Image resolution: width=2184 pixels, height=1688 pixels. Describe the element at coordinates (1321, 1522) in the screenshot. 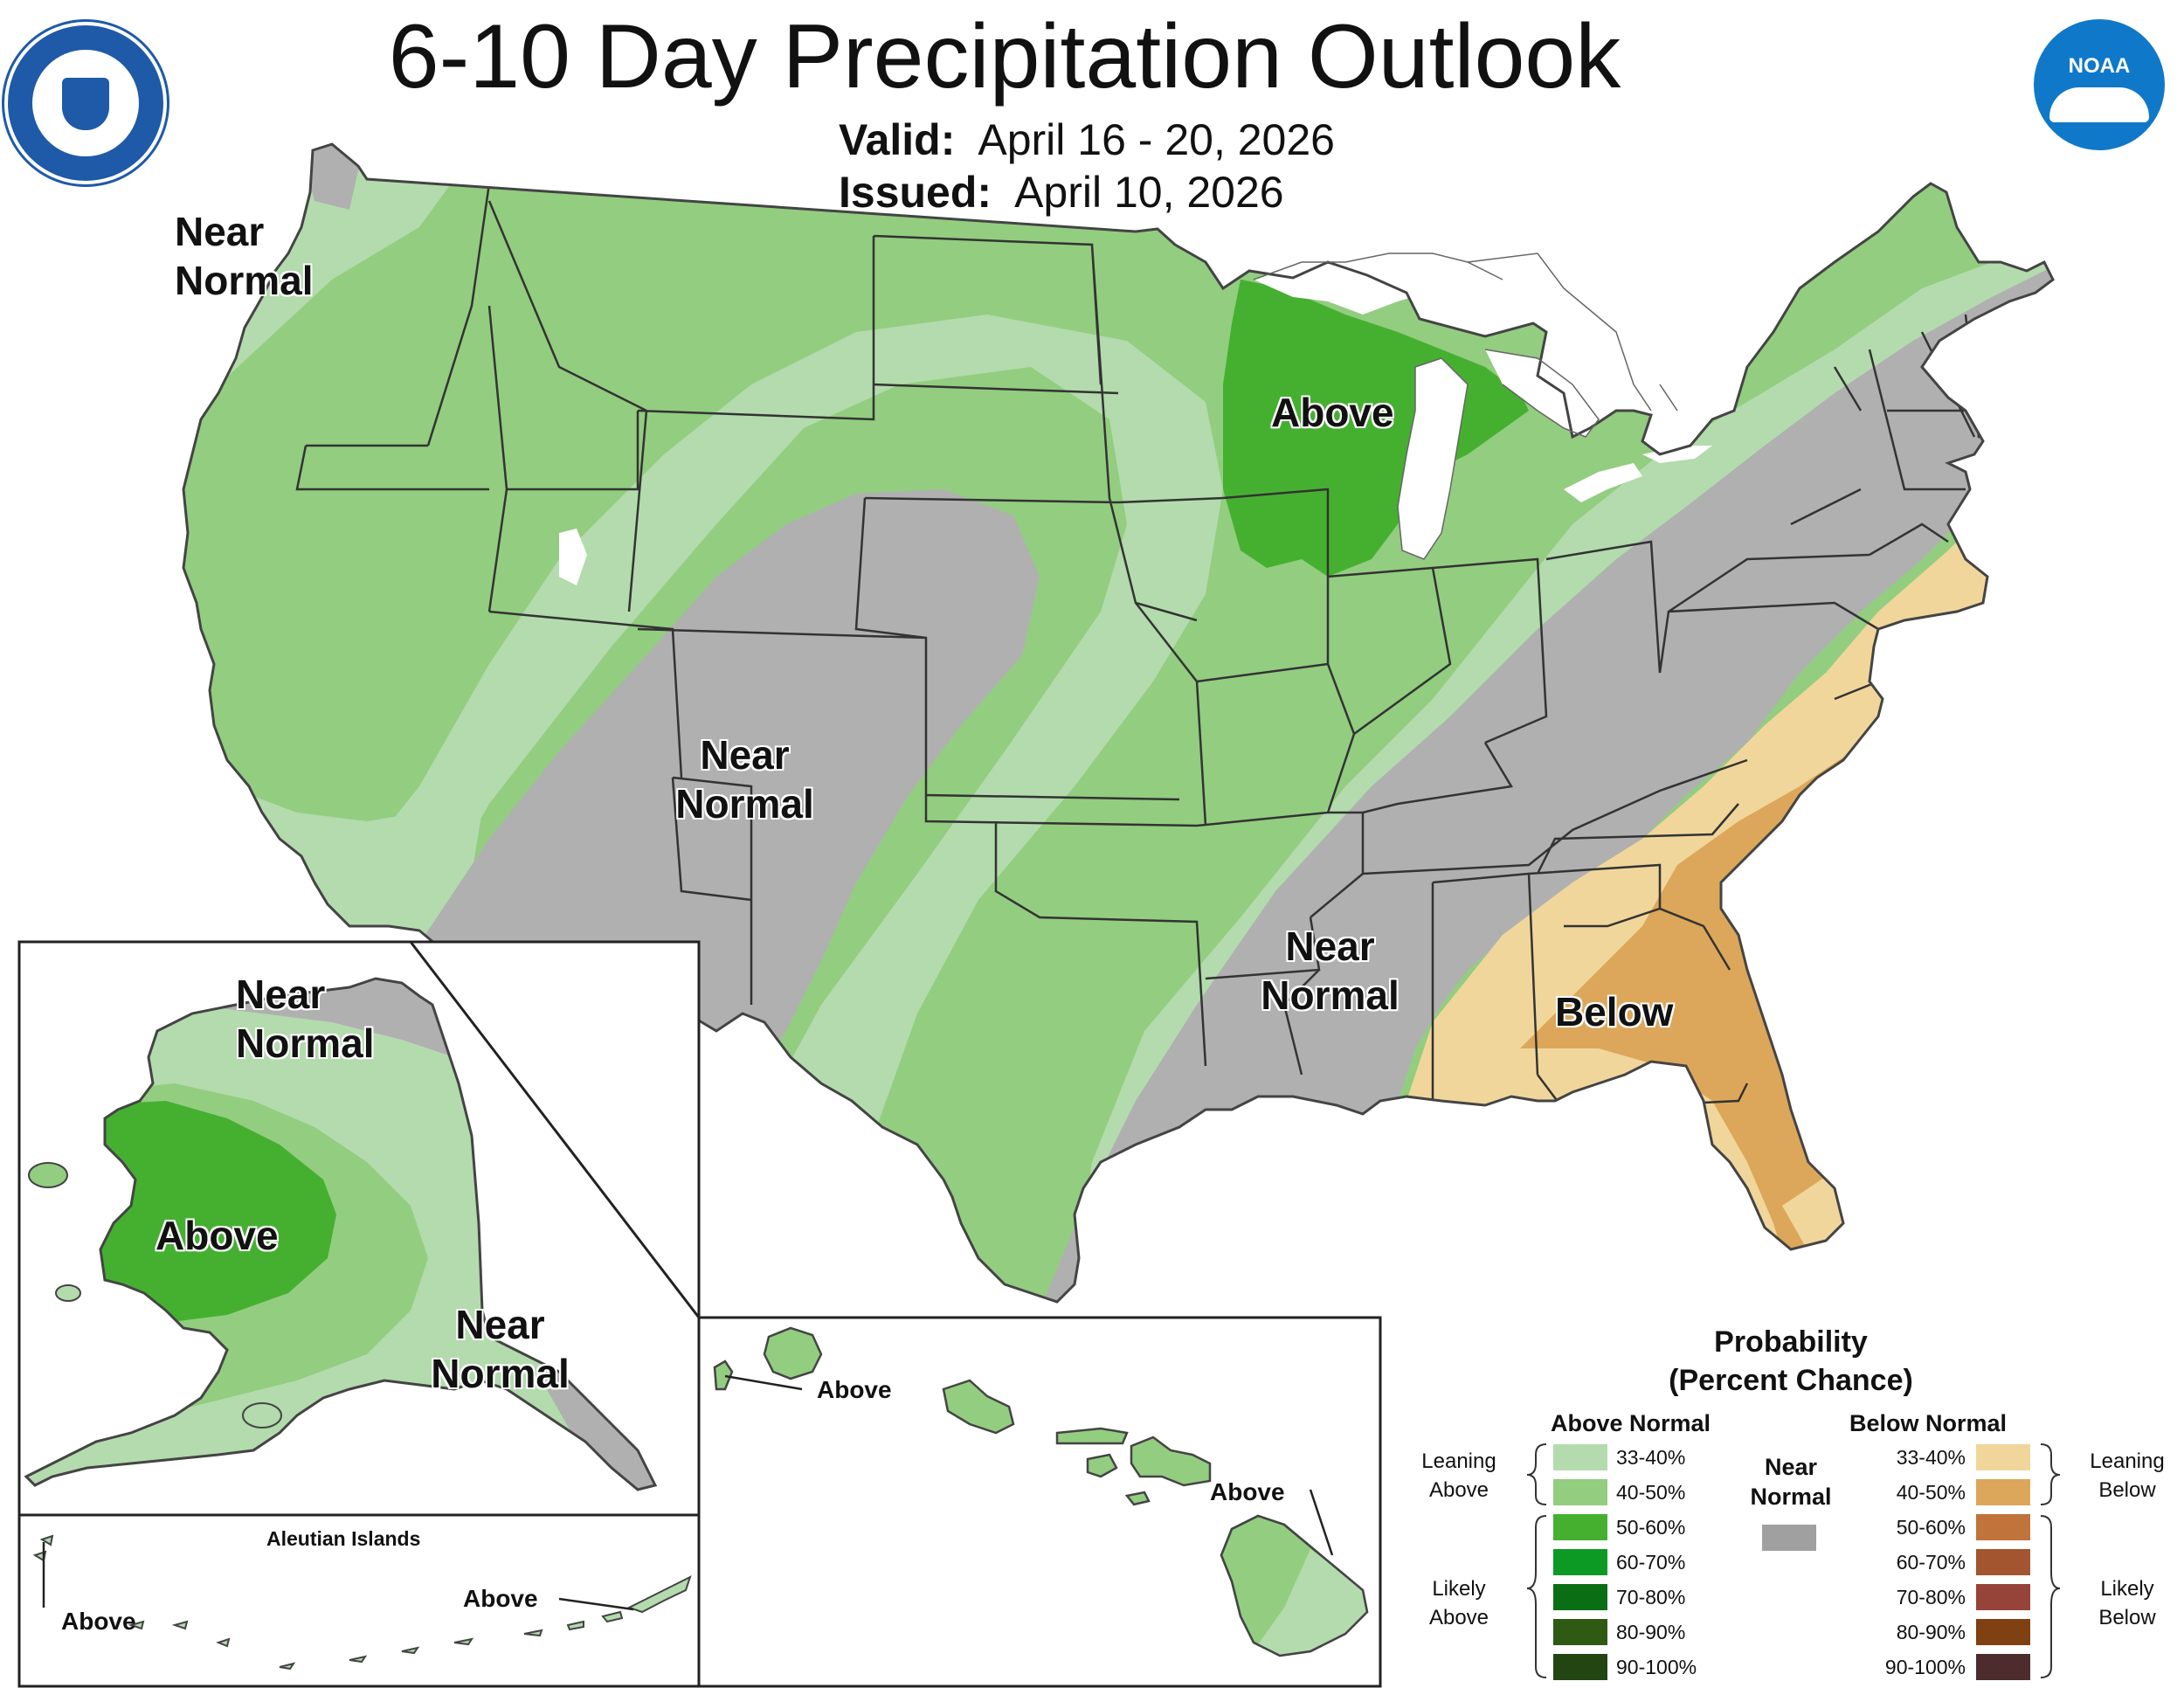

I see `big-island-pointer` at that location.